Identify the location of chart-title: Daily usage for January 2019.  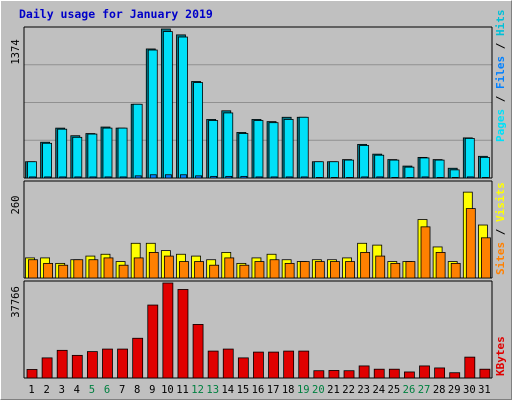
(116, 14).